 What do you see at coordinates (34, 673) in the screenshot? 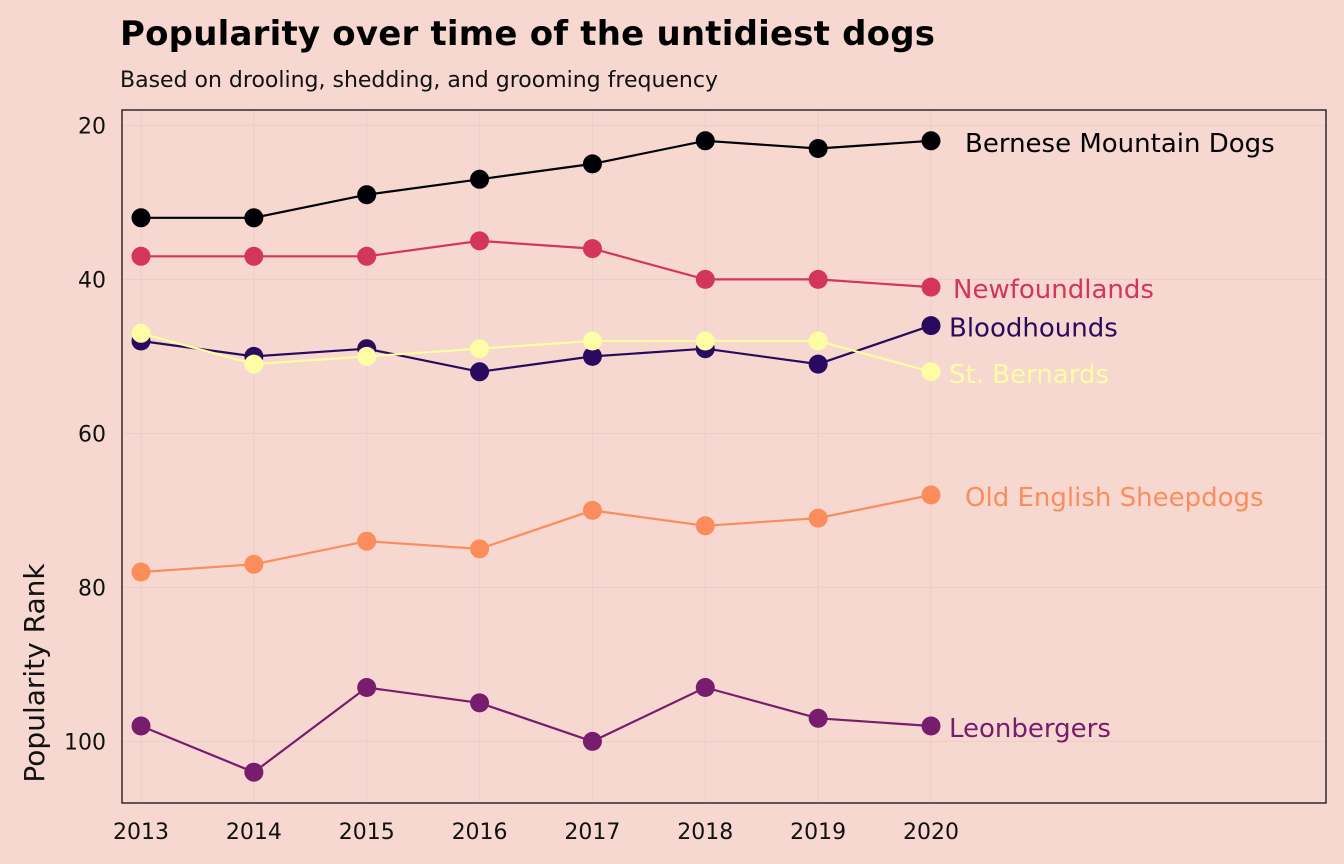
I see `y-axis-label: Popularity Rank` at bounding box center [34, 673].